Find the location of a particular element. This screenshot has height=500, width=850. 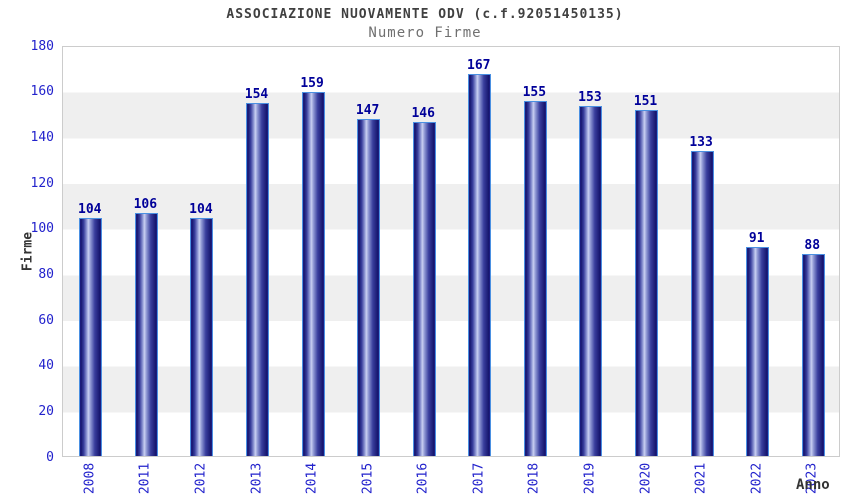

x-tick-label: 2013 is located at coordinates (256, 478).